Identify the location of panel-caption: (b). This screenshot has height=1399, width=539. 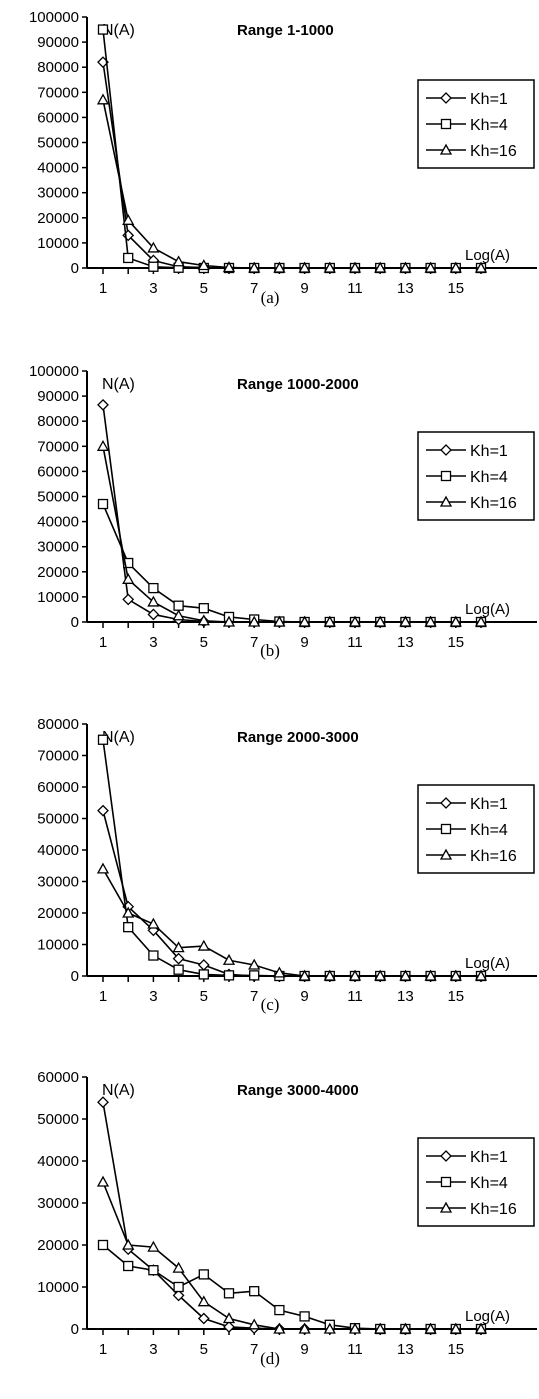
(270, 650).